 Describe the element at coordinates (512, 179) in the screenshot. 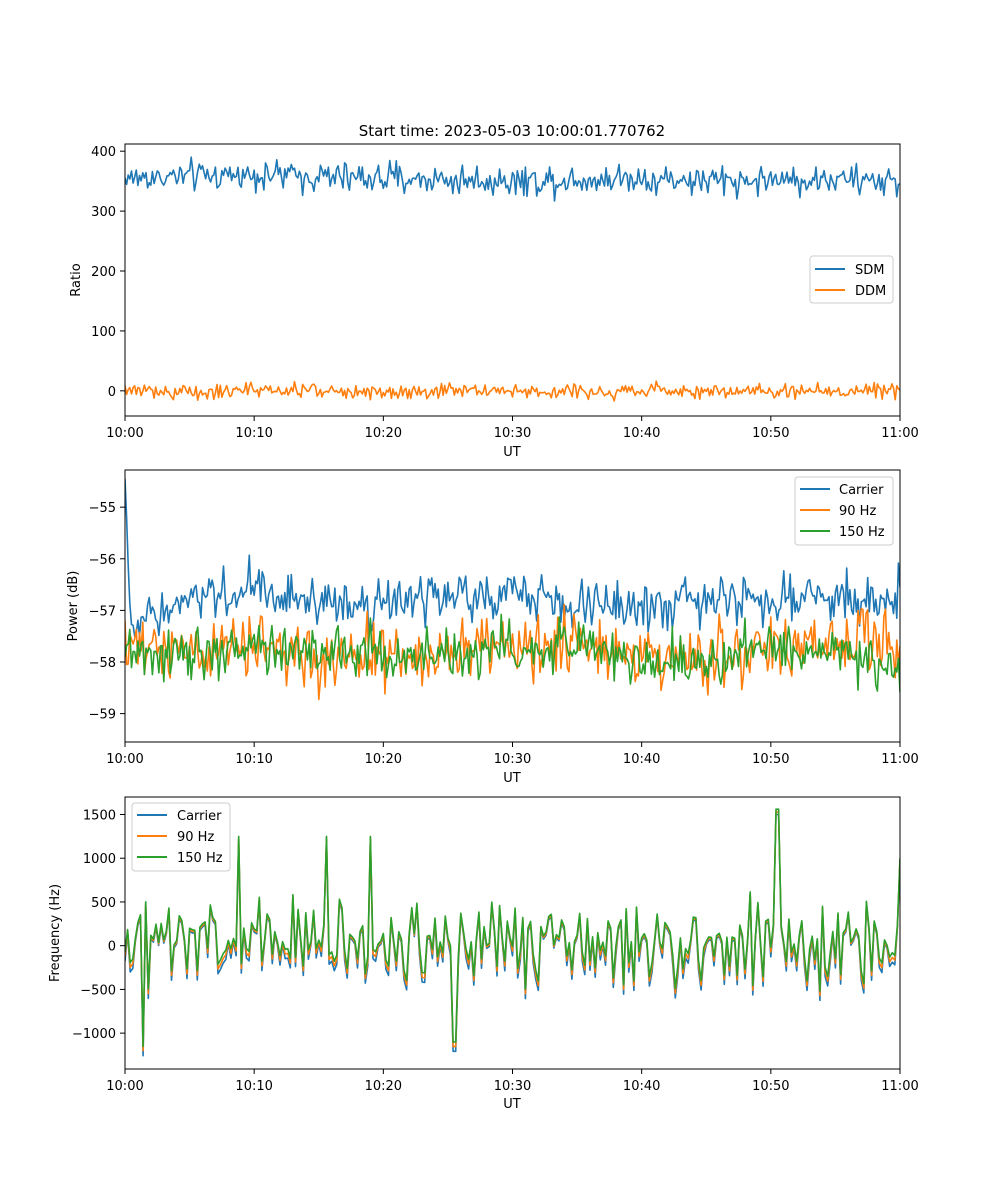

I see `series-line-sdm` at that location.